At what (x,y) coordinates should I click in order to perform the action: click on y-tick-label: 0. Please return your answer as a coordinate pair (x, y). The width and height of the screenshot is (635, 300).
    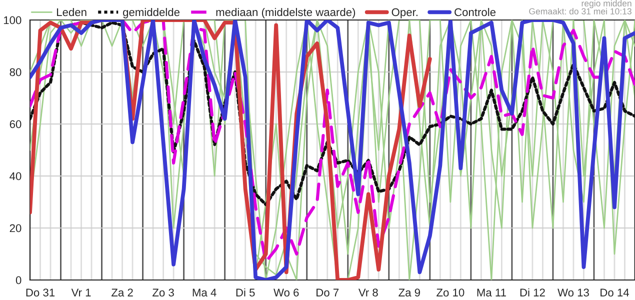
    Looking at the image, I should click on (19, 280).